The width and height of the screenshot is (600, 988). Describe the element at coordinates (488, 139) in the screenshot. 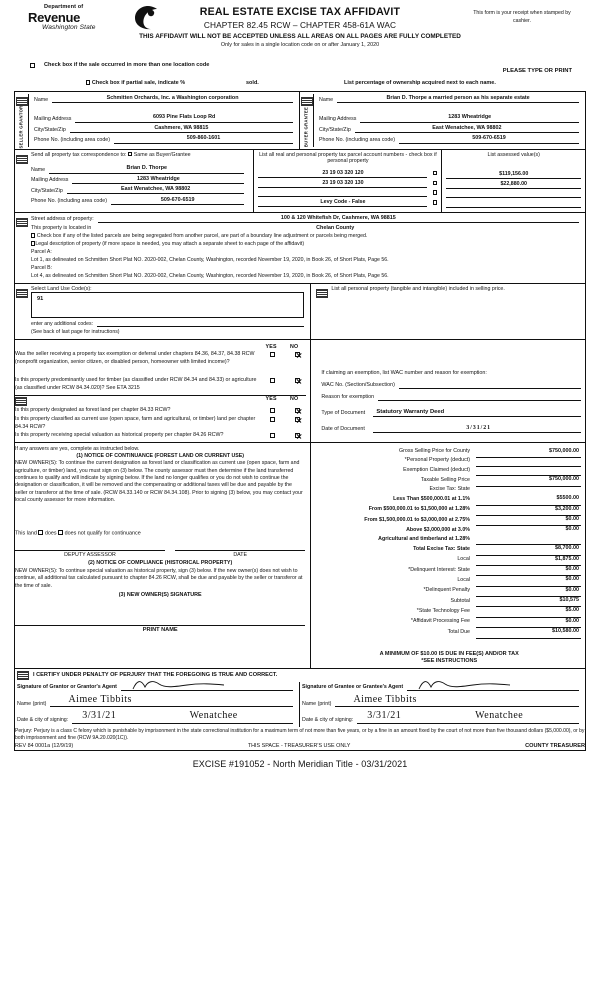

I see `buyer-phone-value: 509-670-6519` at that location.